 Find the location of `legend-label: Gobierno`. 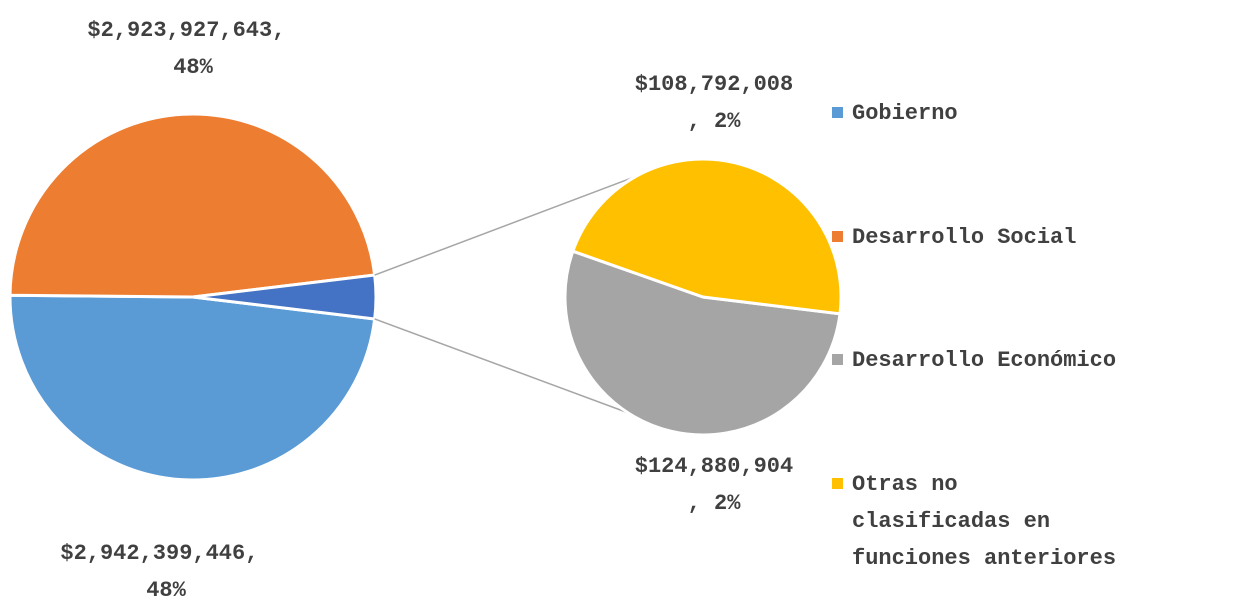

legend-label: Gobierno is located at coordinates (905, 113).